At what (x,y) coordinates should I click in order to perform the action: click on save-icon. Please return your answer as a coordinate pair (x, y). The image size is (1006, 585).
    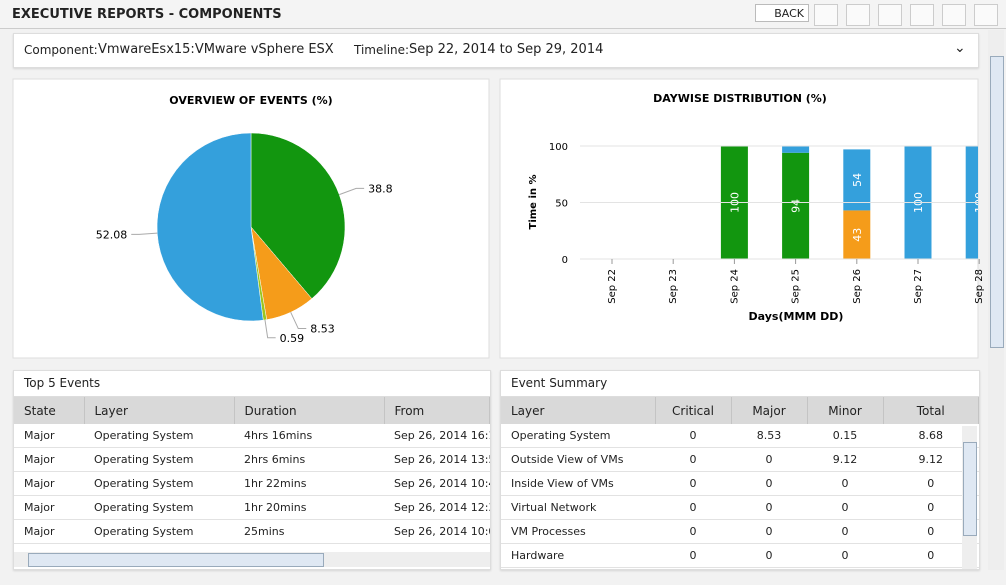
    Looking at the image, I should click on (826, 15).